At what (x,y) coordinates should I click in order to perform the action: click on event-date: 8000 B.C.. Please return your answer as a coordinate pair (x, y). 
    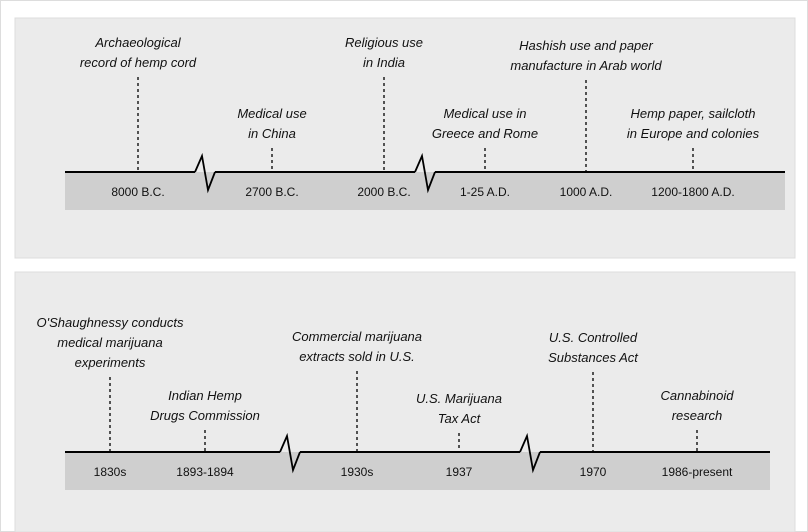
    Looking at the image, I should click on (137, 192).